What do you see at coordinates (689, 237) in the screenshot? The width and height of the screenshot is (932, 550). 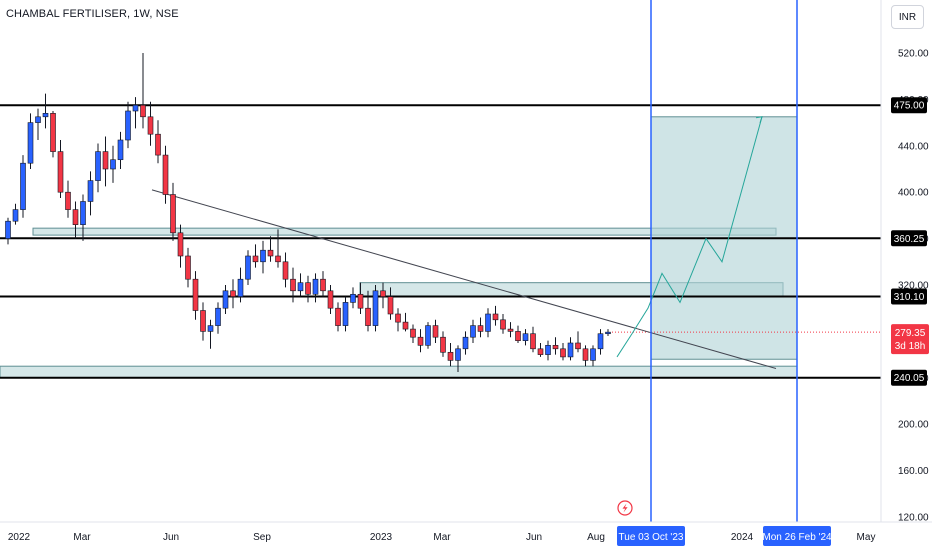 I see `projection-path` at bounding box center [689, 237].